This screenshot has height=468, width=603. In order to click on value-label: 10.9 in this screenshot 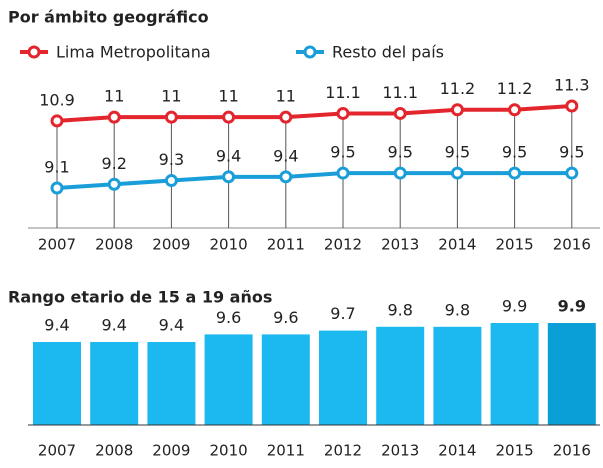, I will do `click(57, 99)`.